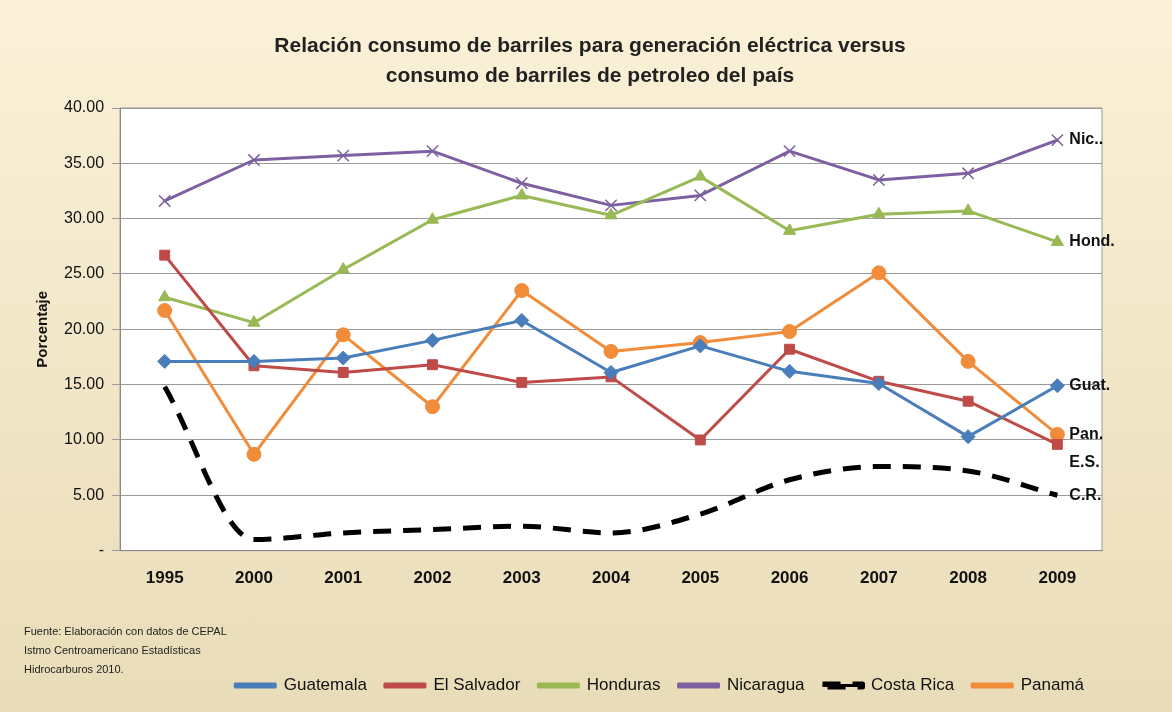 This screenshot has width=1172, height=712. I want to click on x-tick-label: 2009, so click(1057, 578).